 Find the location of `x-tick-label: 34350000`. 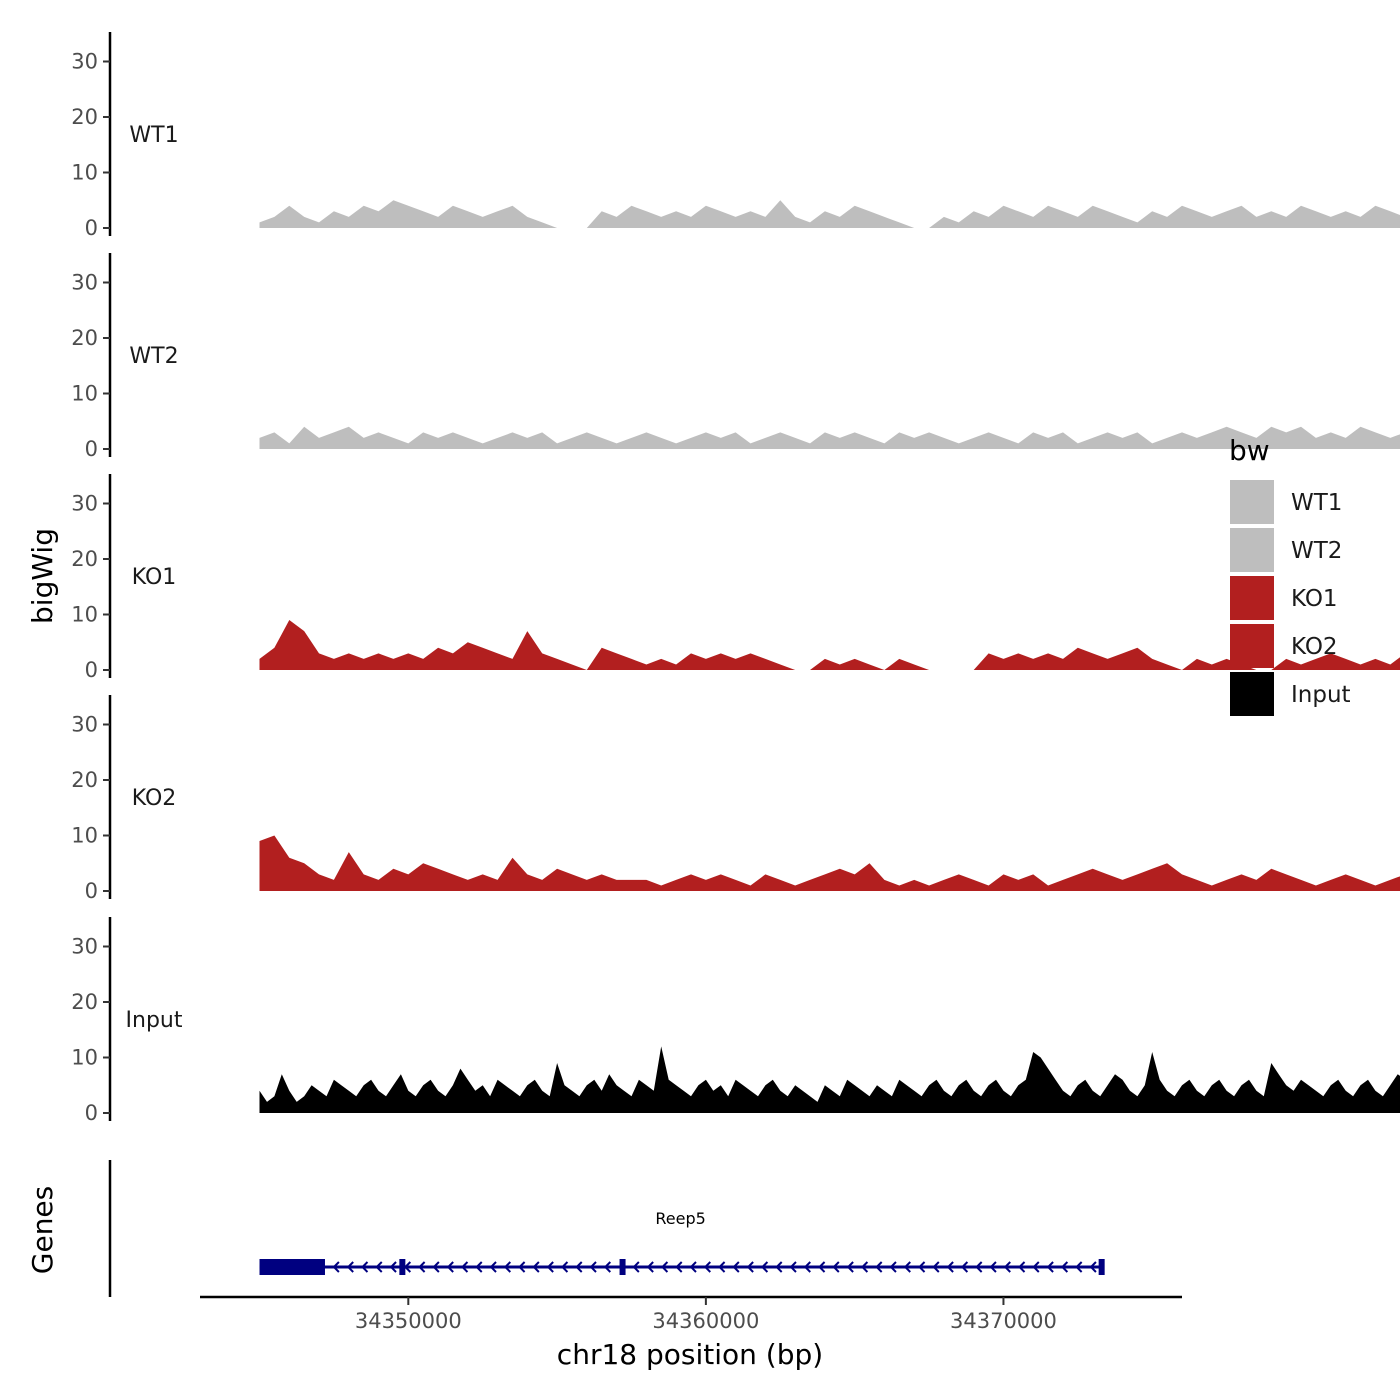

x-tick-label: 34350000 is located at coordinates (408, 1321).